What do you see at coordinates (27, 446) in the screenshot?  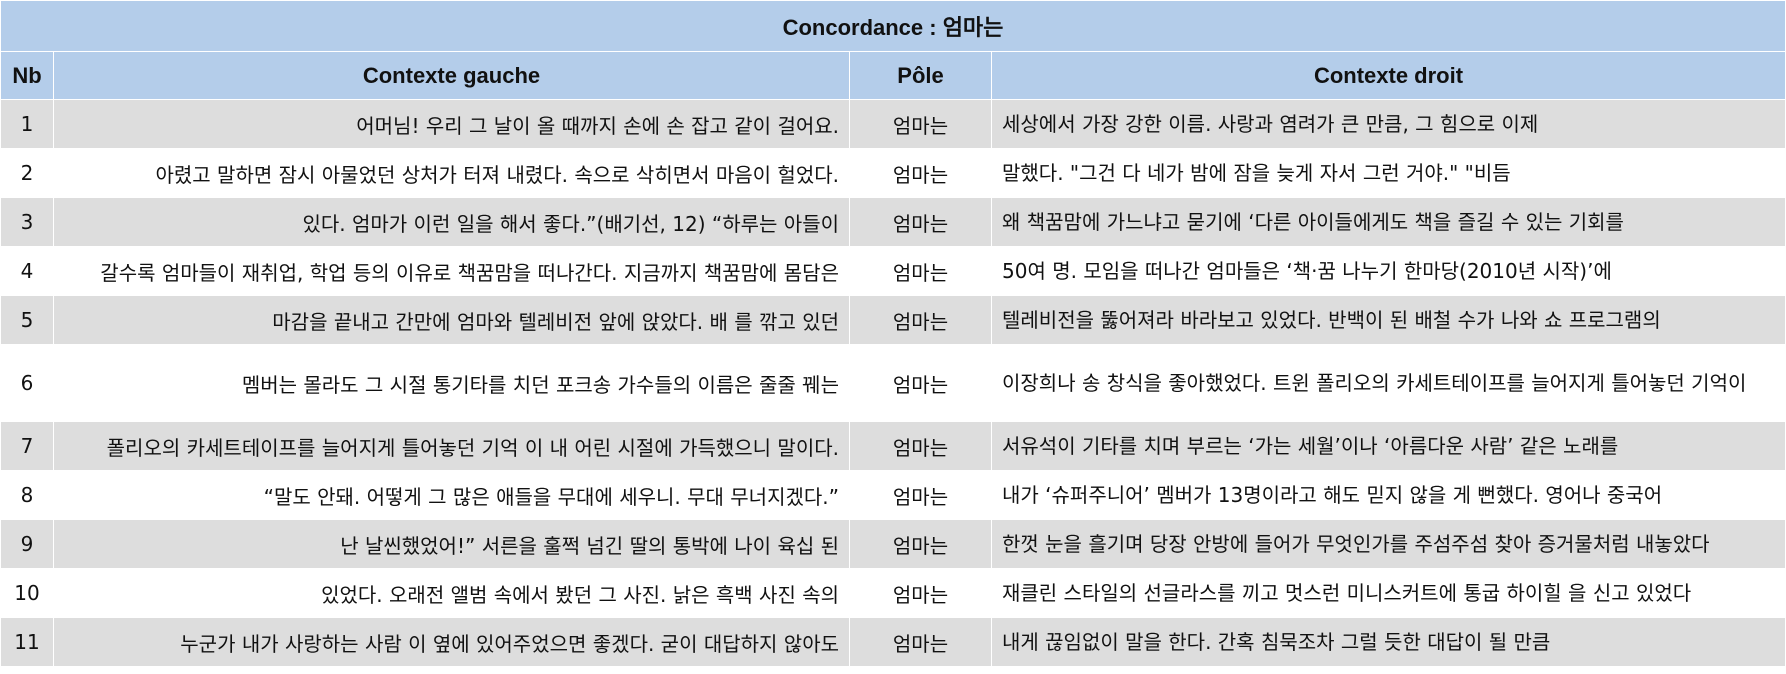 I see `row-number: 7` at bounding box center [27, 446].